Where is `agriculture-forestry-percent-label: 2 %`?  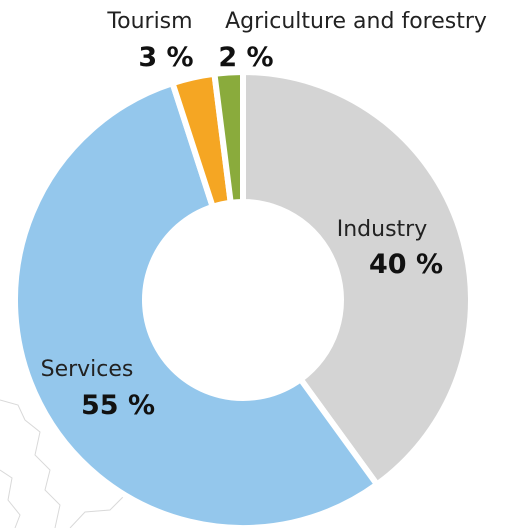 agriculture-forestry-percent-label: 2 % is located at coordinates (245, 57).